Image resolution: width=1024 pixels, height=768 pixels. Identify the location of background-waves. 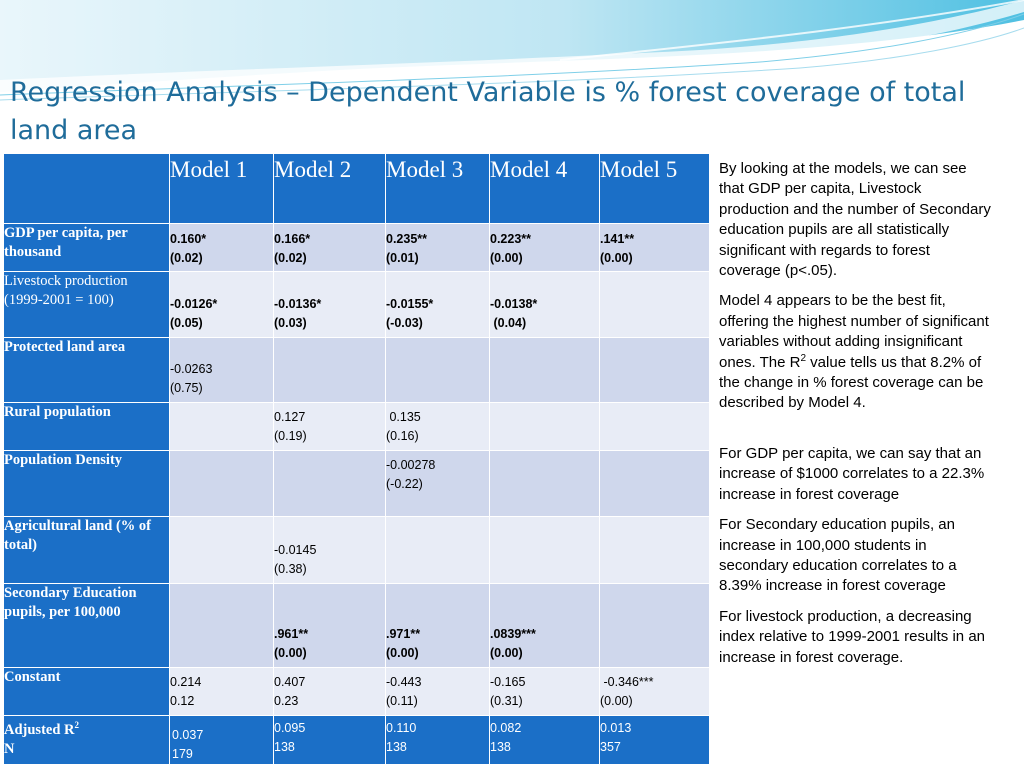
(512, 55).